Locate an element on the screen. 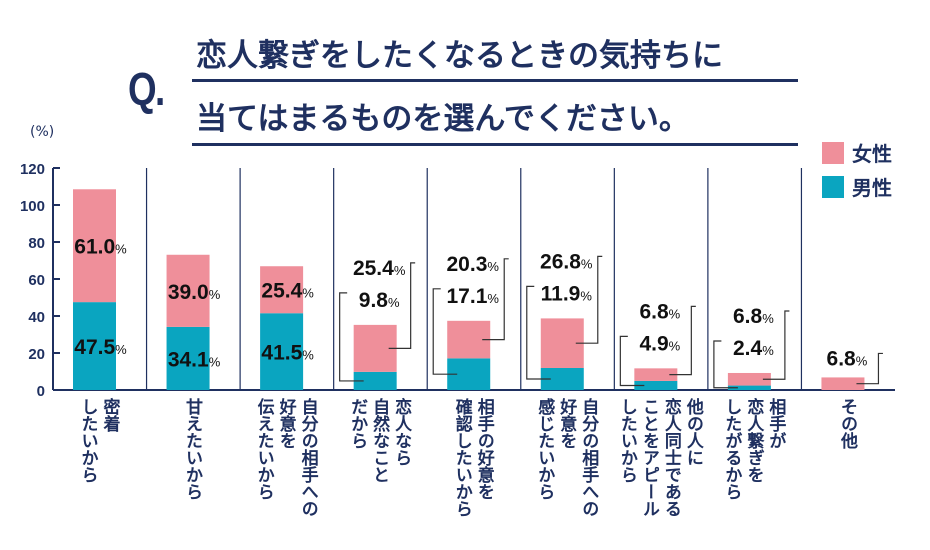  value-label-male: 9.8% is located at coordinates (379, 300).